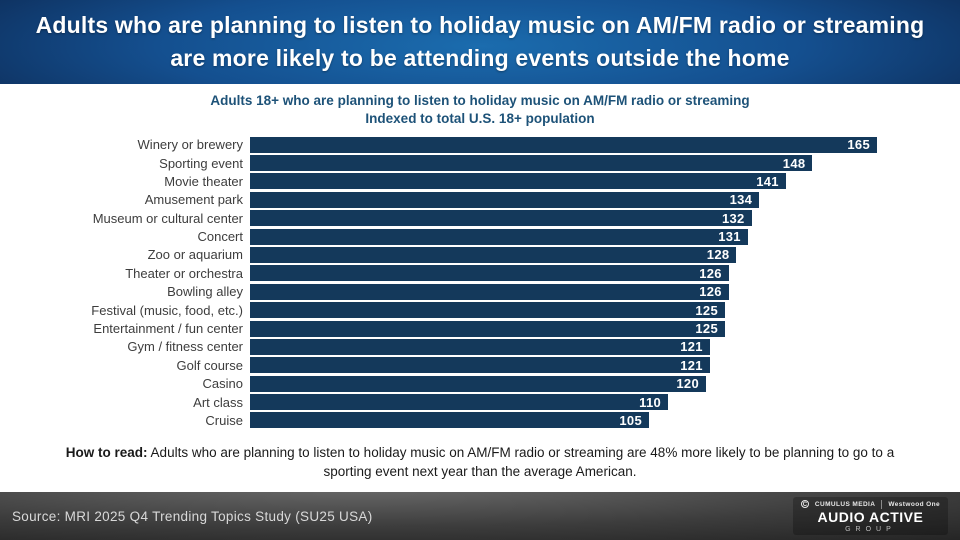 Image resolution: width=960 pixels, height=540 pixels. I want to click on cumulus-media-icon: C, so click(804, 504).